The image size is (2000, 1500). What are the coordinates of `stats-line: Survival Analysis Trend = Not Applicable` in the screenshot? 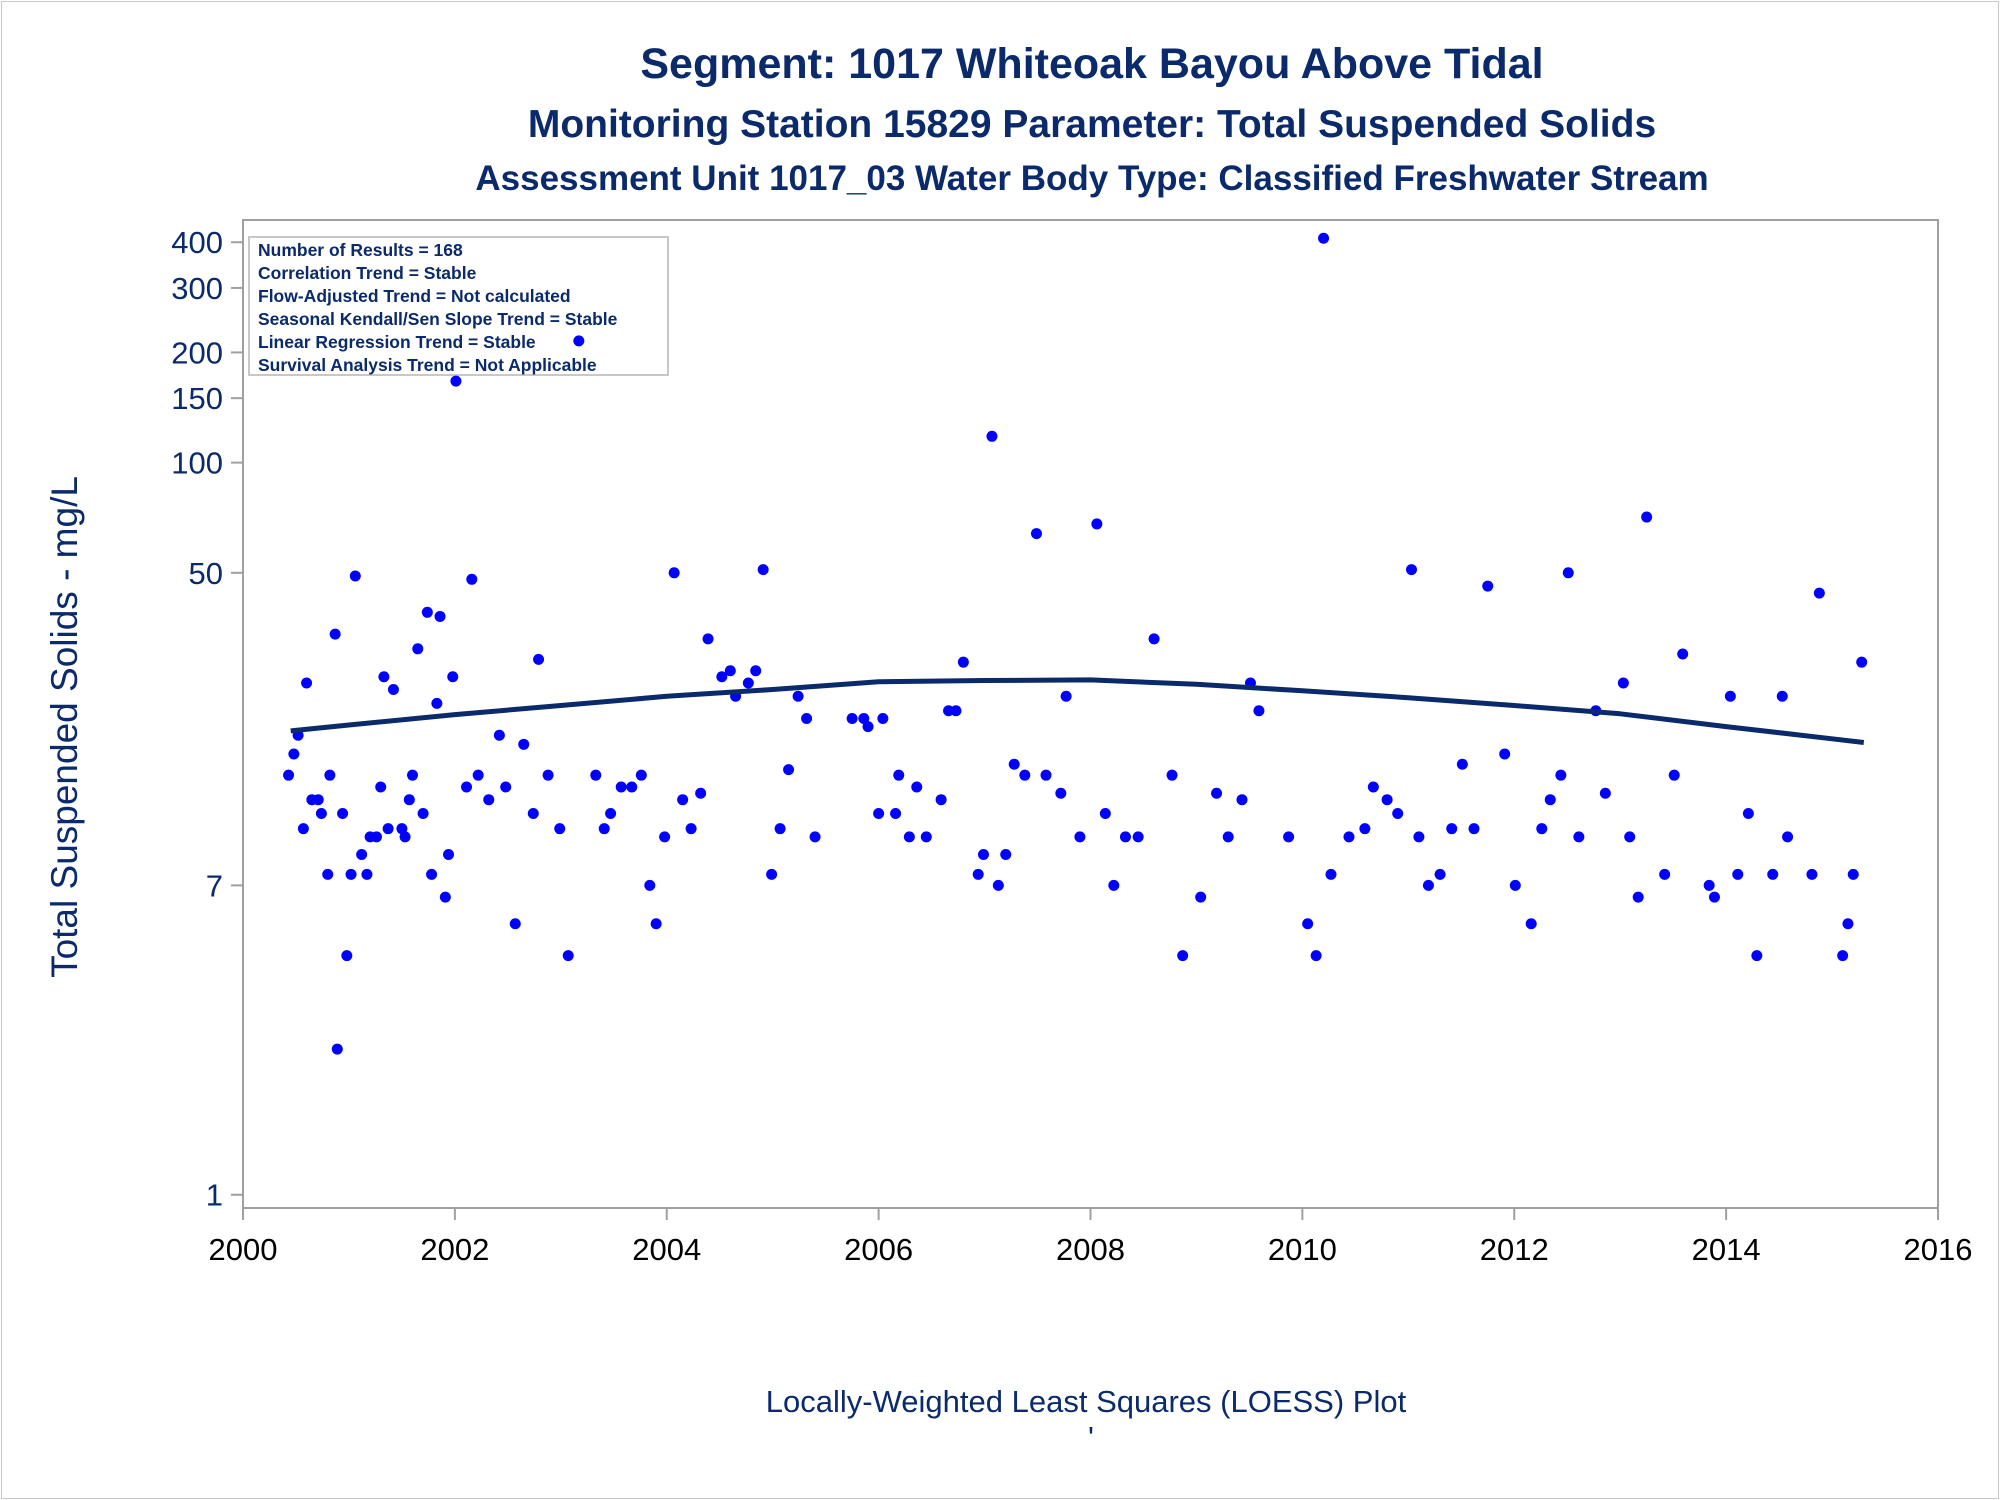 It's located at (427, 365).